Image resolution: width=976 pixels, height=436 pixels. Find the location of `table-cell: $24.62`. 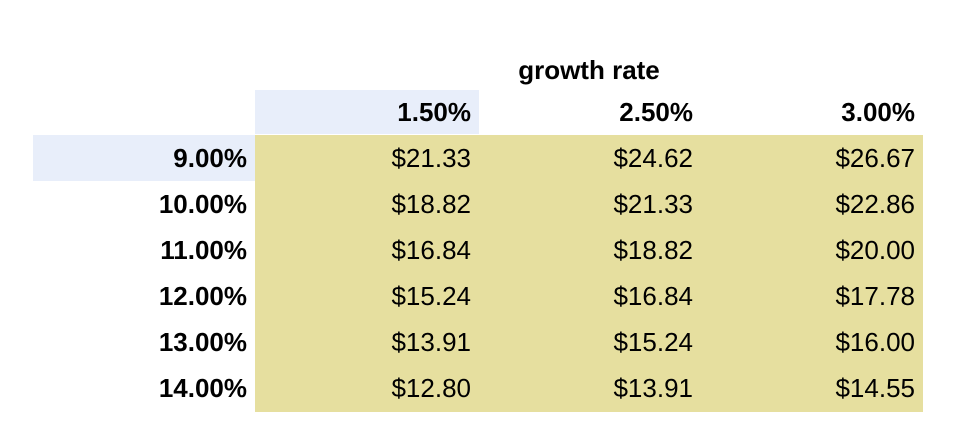

table-cell: $24.62 is located at coordinates (653, 157).